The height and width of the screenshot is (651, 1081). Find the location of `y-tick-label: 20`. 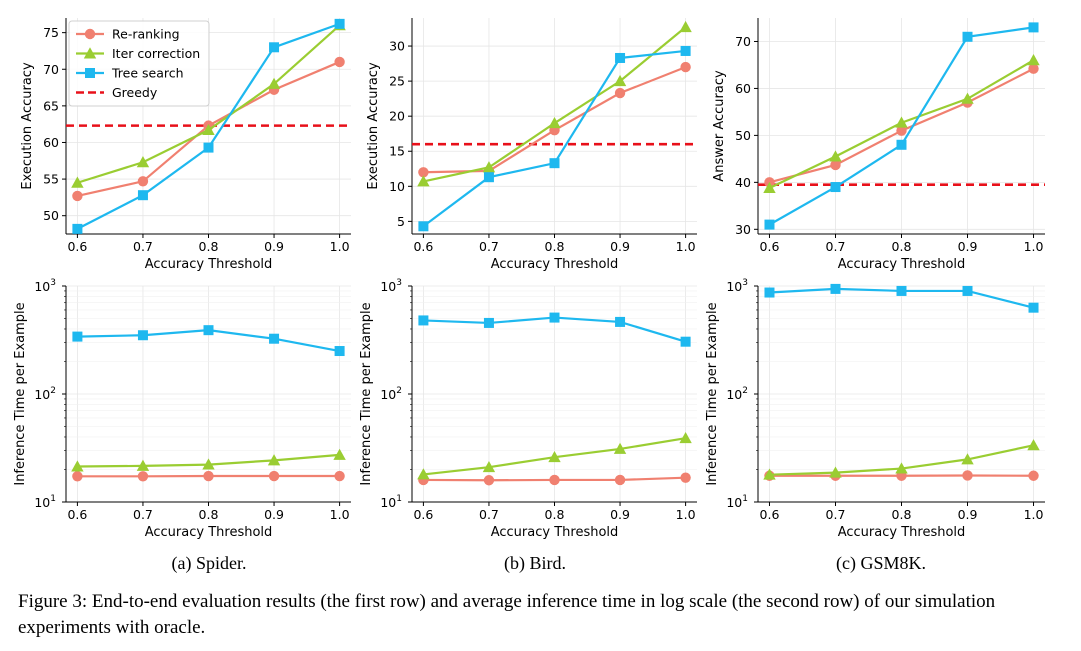

y-tick-label: 20 is located at coordinates (397, 116).